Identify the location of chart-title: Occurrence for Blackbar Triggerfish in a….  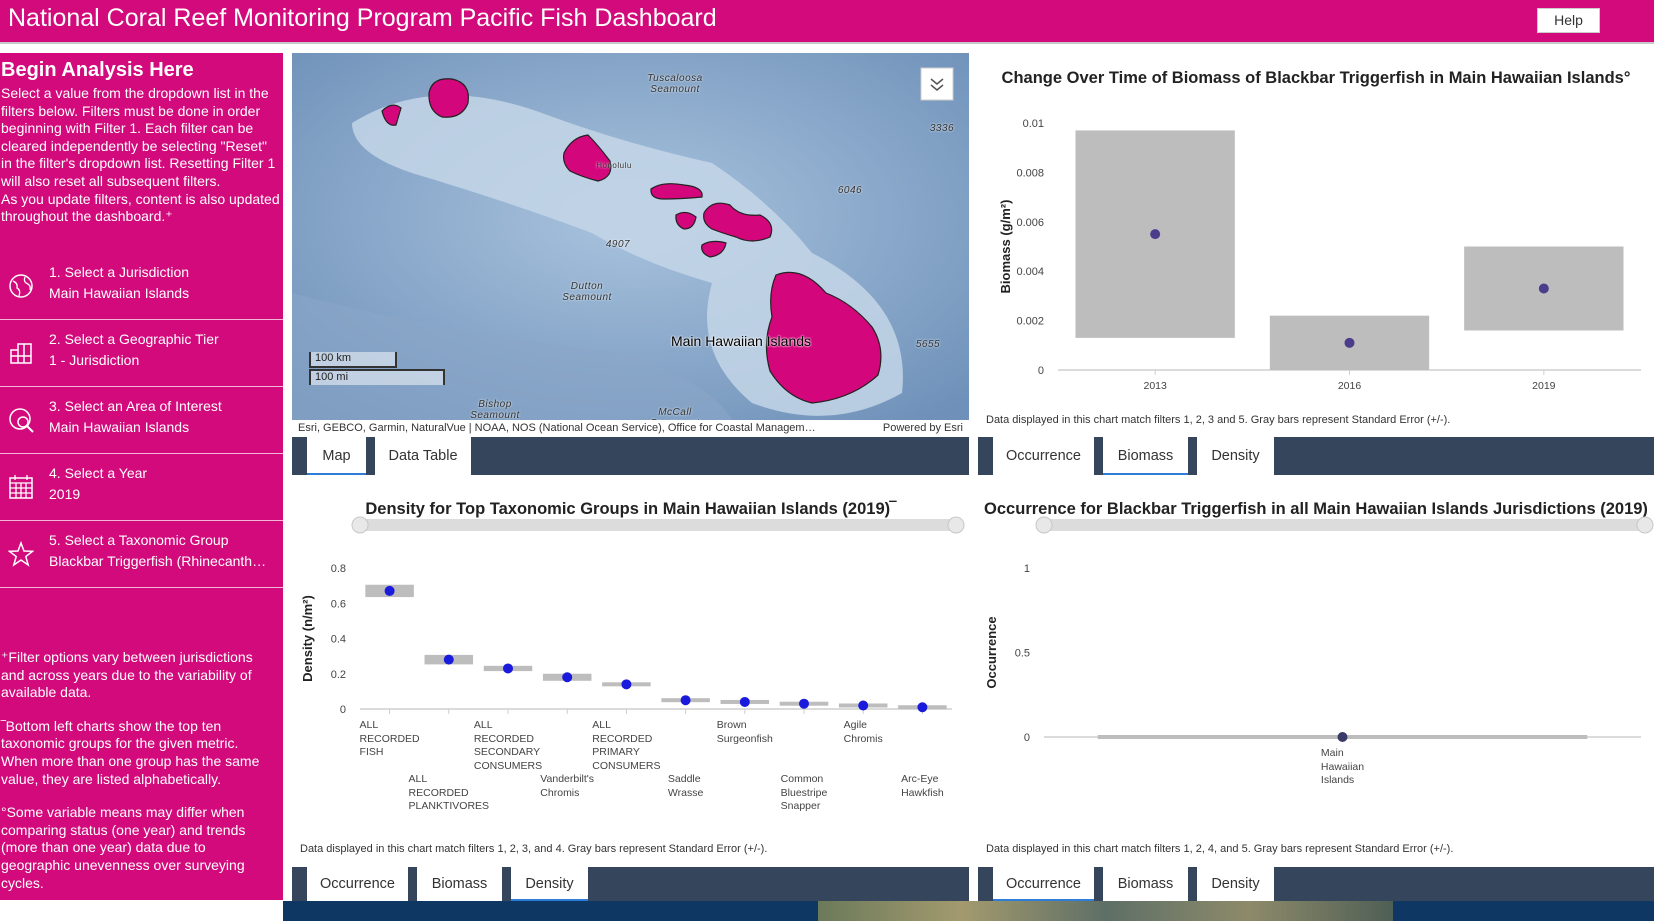
(1316, 509).